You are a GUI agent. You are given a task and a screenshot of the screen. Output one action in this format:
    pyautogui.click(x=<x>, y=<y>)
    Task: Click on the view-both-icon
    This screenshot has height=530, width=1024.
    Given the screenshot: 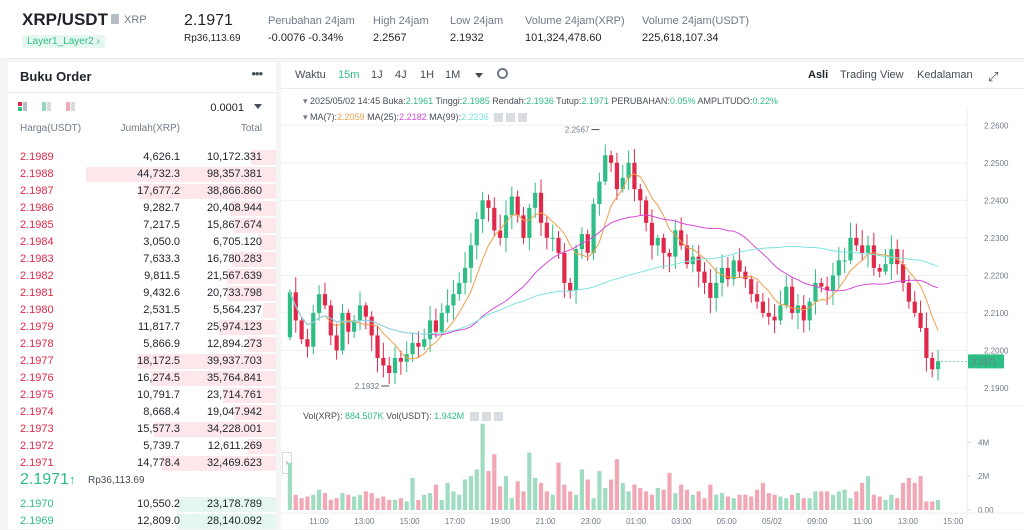 What is the action you would take?
    pyautogui.click(x=22, y=106)
    